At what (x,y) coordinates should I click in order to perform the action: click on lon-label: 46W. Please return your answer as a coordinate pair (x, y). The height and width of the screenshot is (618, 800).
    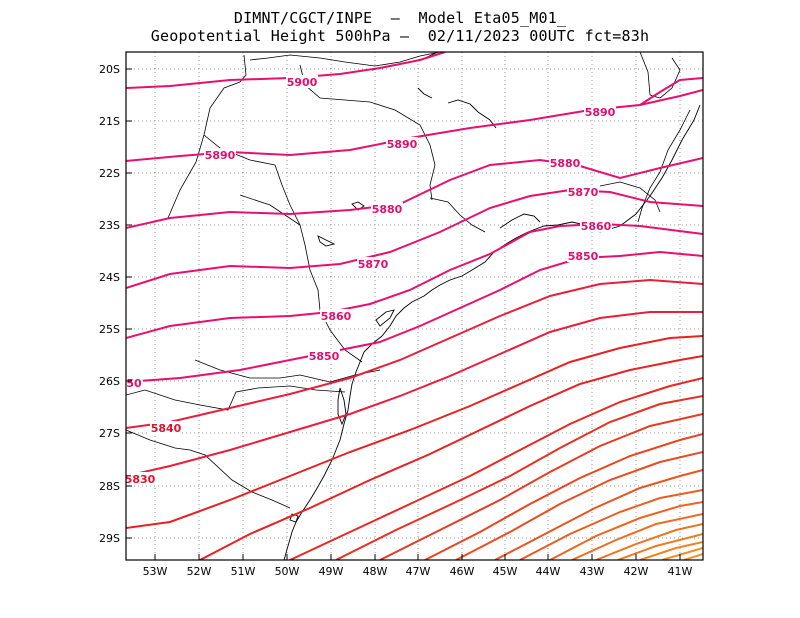
    Looking at the image, I should click on (462, 571).